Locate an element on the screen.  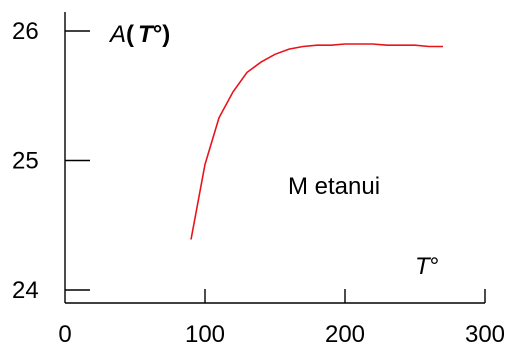
y-tick-label-25: 25 is located at coordinates (25, 161).